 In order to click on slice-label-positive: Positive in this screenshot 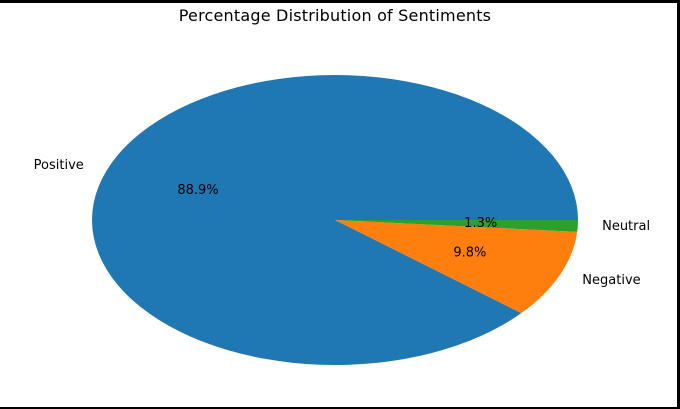, I will do `click(59, 165)`.